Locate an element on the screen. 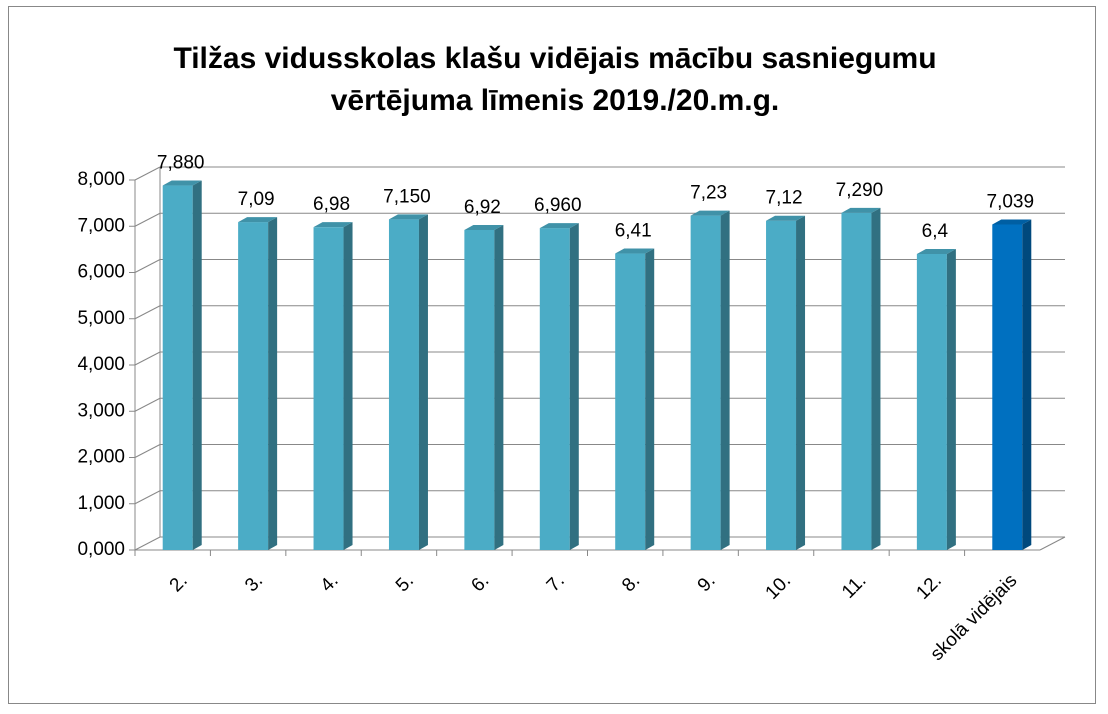  x-tick-label: 8. is located at coordinates (631, 583).